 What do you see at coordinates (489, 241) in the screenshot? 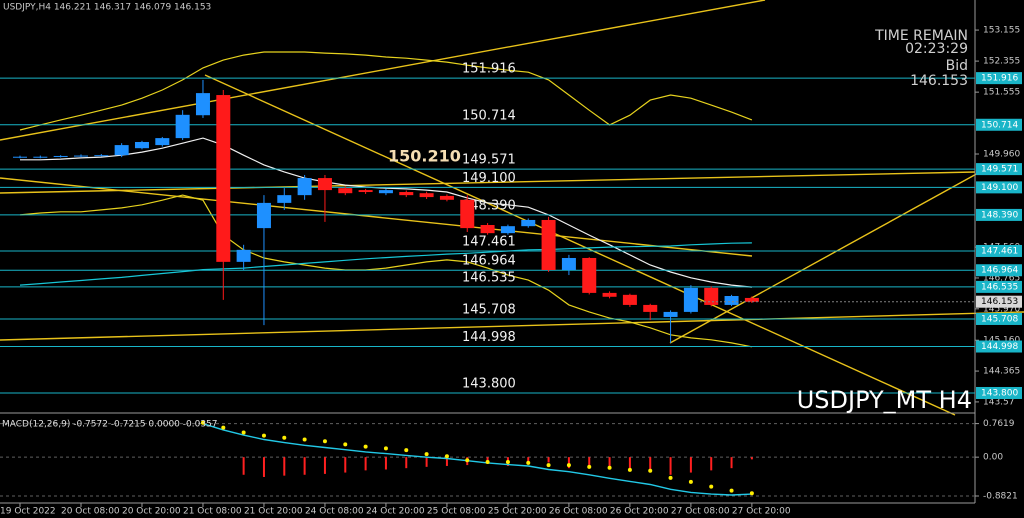
I see `level-label: 147.461` at bounding box center [489, 241].